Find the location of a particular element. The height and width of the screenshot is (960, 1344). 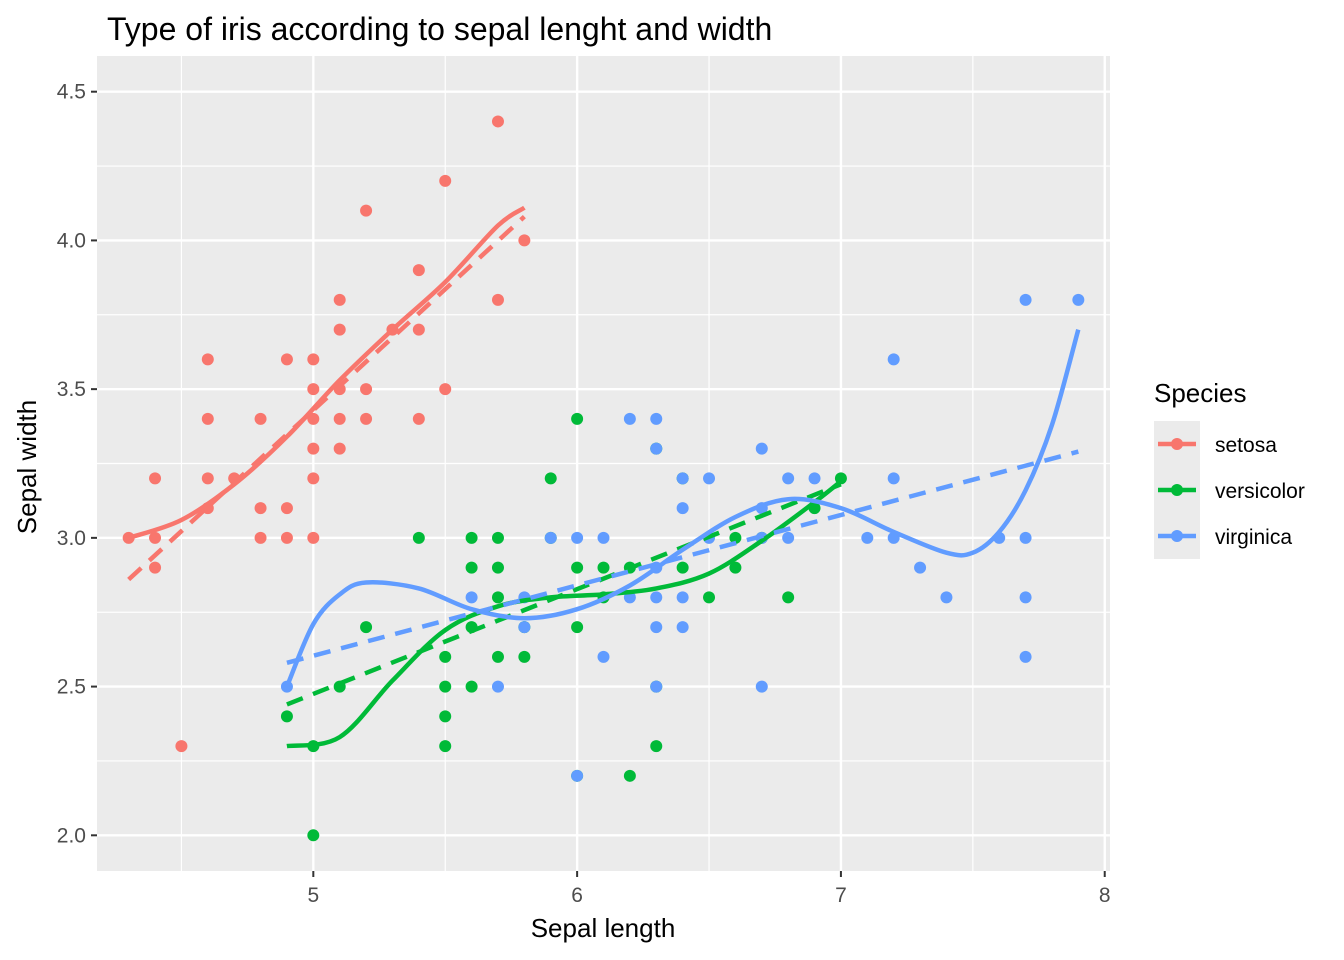

x-tick-label: 7 is located at coordinates (841, 895).